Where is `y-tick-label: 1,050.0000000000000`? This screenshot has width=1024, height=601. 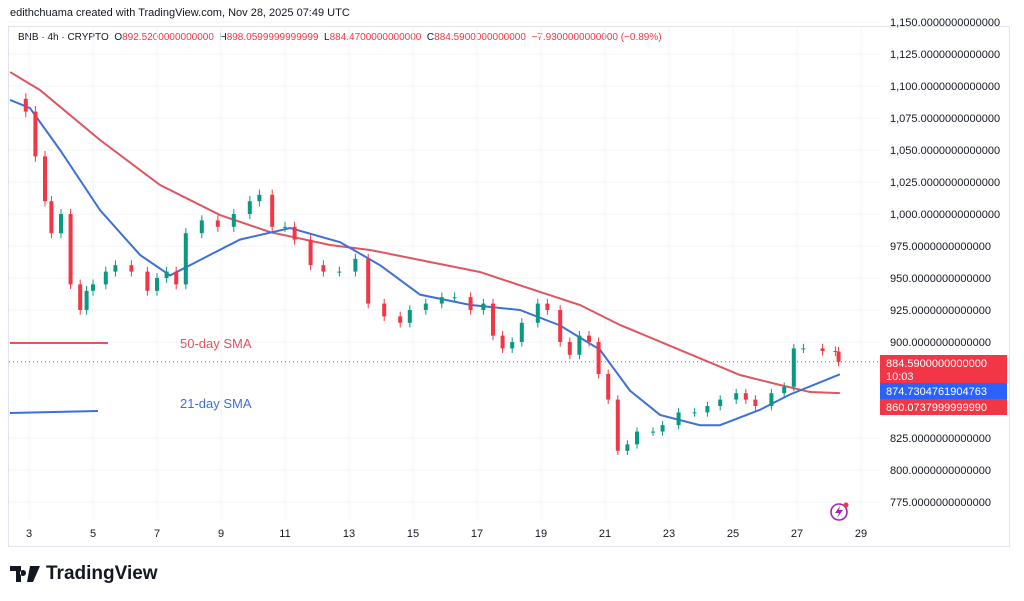
y-tick-label: 1,050.0000000000000 is located at coordinates (945, 151).